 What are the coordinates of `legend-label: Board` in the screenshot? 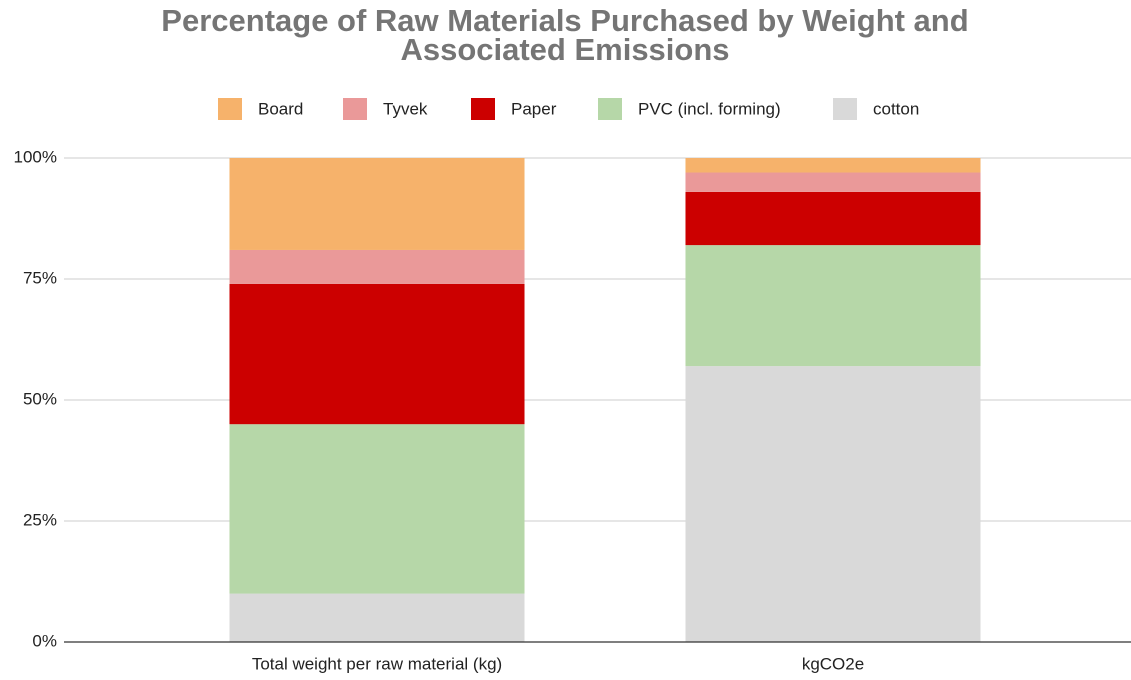 It's located at (280, 108).